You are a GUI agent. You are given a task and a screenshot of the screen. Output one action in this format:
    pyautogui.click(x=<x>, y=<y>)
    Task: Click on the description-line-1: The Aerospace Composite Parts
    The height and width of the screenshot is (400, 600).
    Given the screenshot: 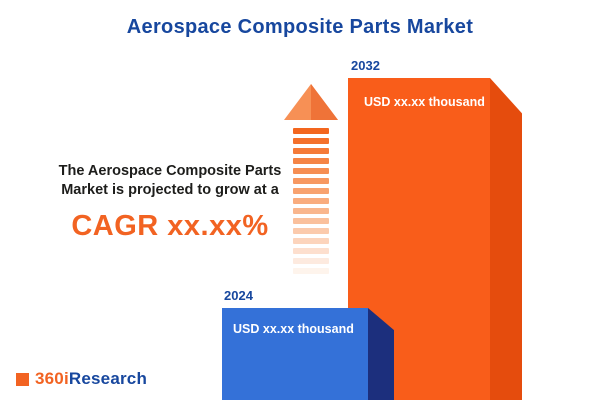 What is the action you would take?
    pyautogui.click(x=170, y=171)
    